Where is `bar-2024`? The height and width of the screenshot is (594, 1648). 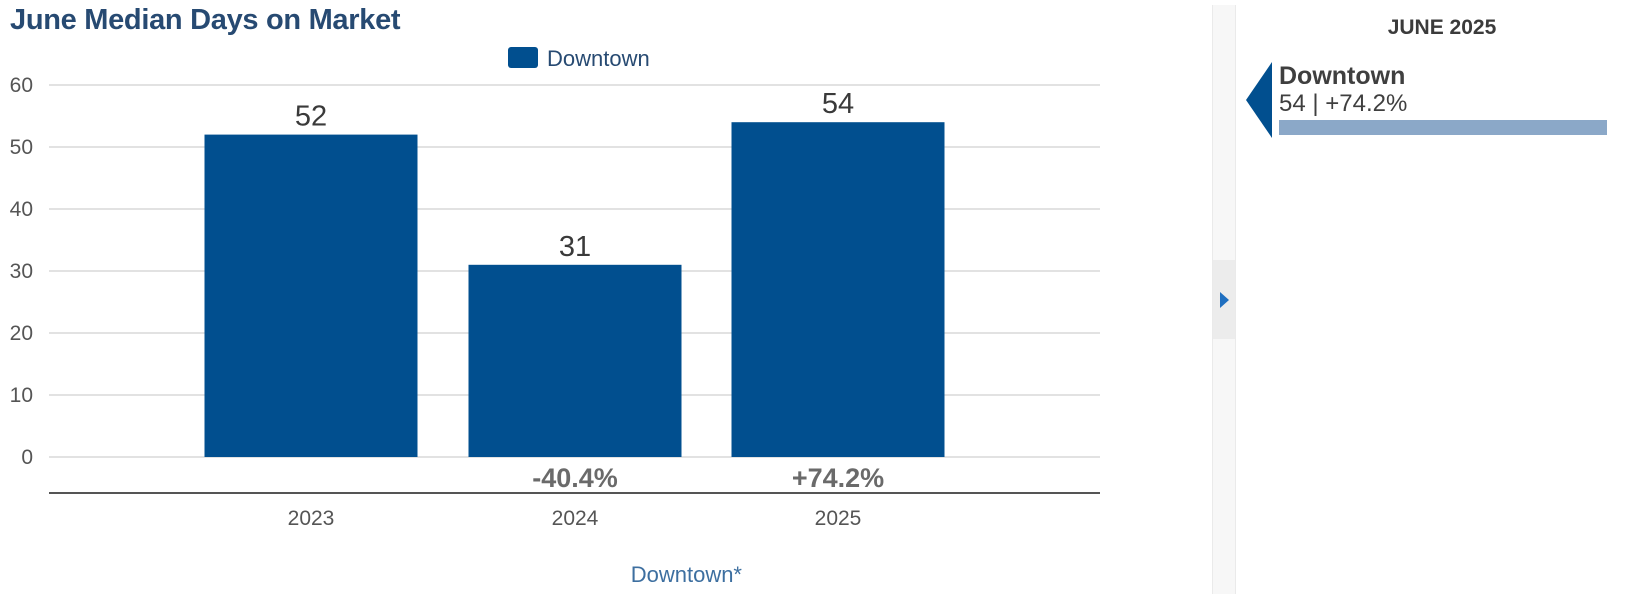
bar-2024 is located at coordinates (575, 360).